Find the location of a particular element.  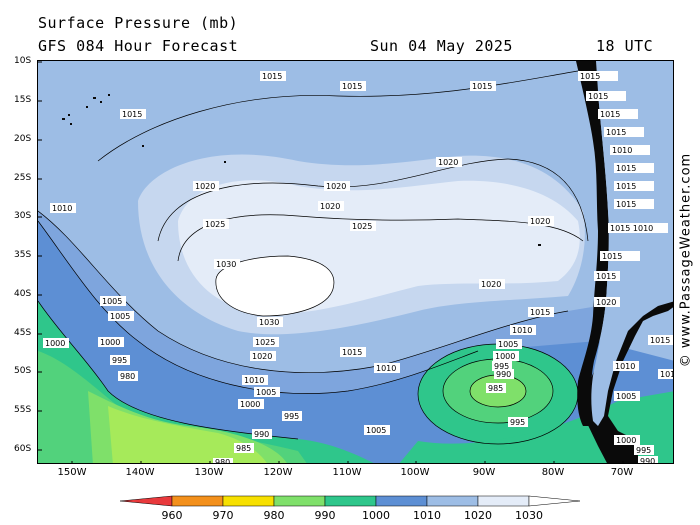

legend-label: 1030 is located at coordinates (529, 515).